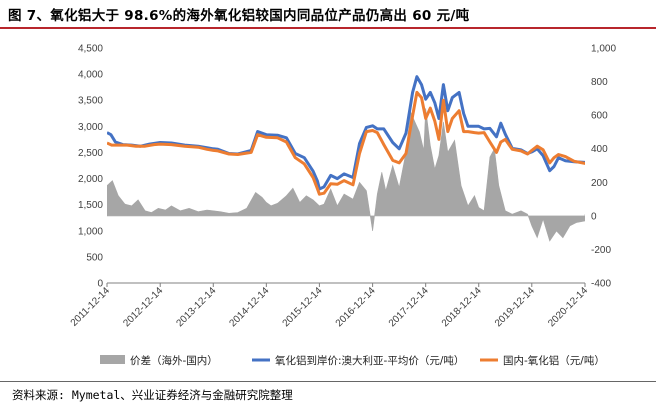  What do you see at coordinates (328, 381) in the screenshot?
I see `source-rule` at bounding box center [328, 381].